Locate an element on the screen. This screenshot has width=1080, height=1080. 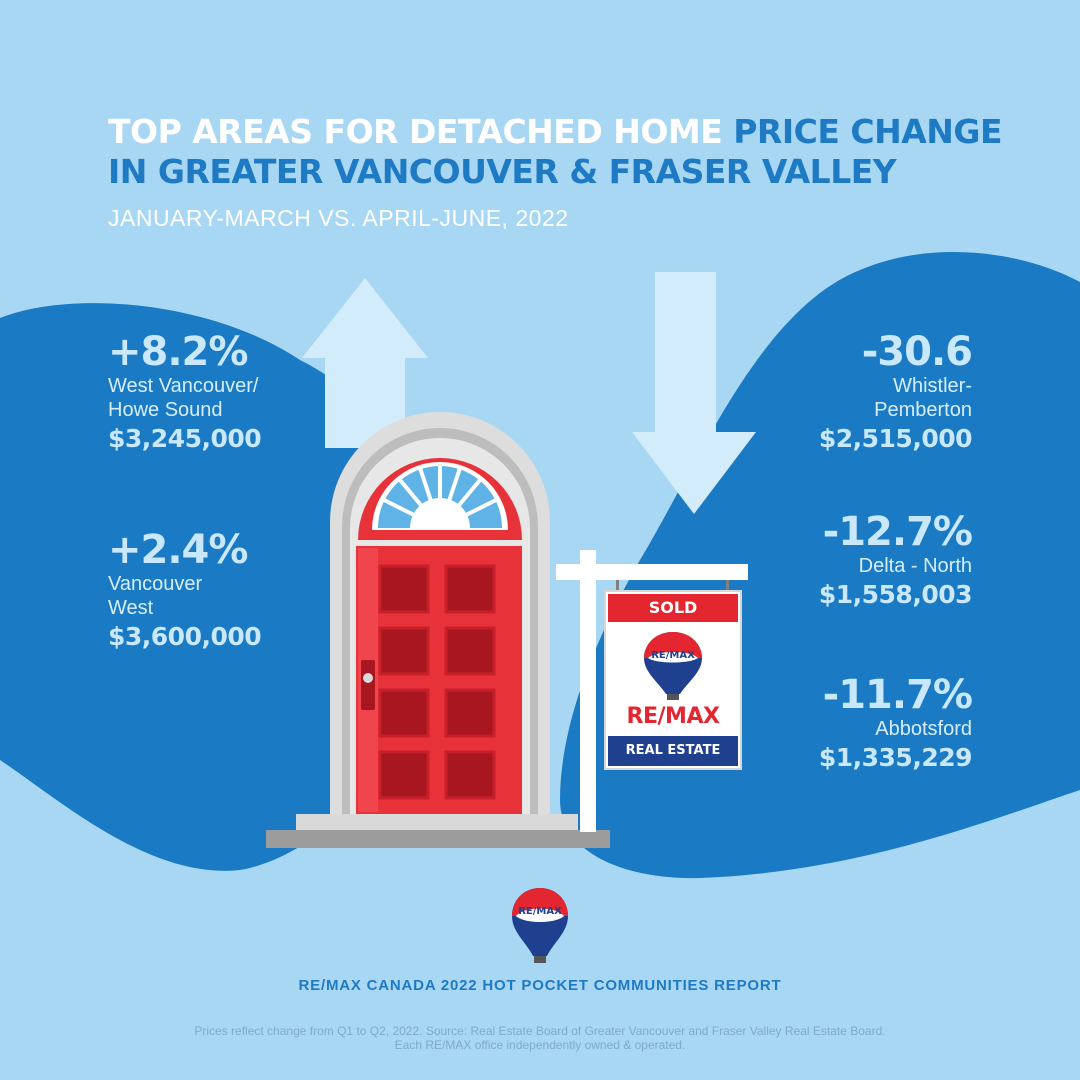
stat-area: Whistler- Pemberton is located at coordinates (923, 398).